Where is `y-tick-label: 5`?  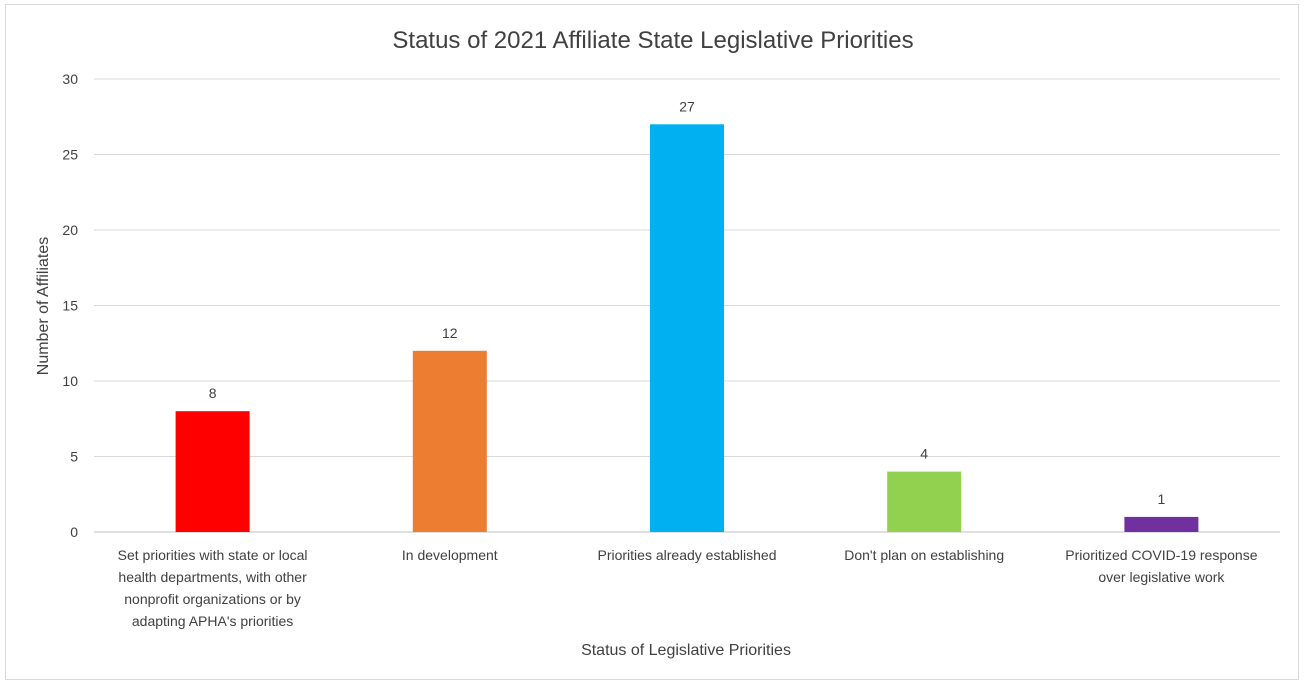 y-tick-label: 5 is located at coordinates (74, 457).